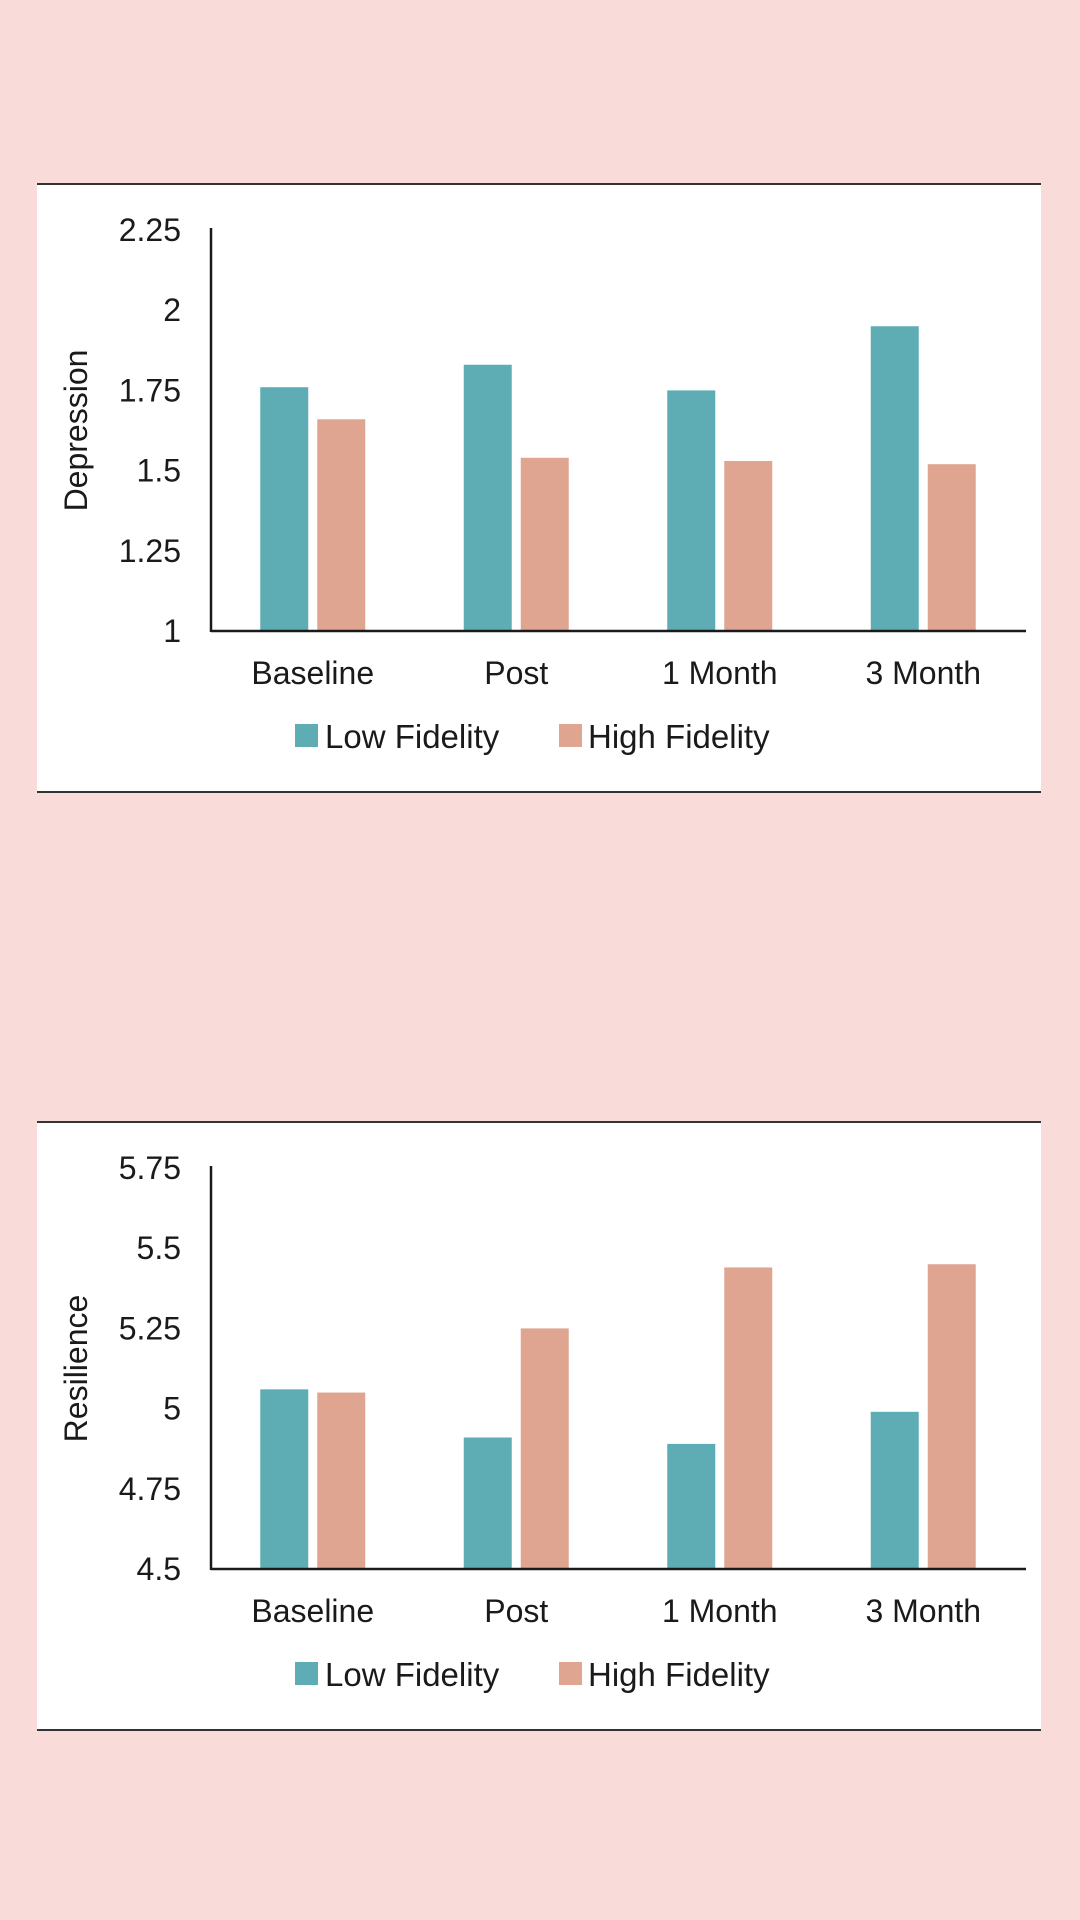  What do you see at coordinates (172, 1409) in the screenshot?
I see `y-tick-label: 5` at bounding box center [172, 1409].